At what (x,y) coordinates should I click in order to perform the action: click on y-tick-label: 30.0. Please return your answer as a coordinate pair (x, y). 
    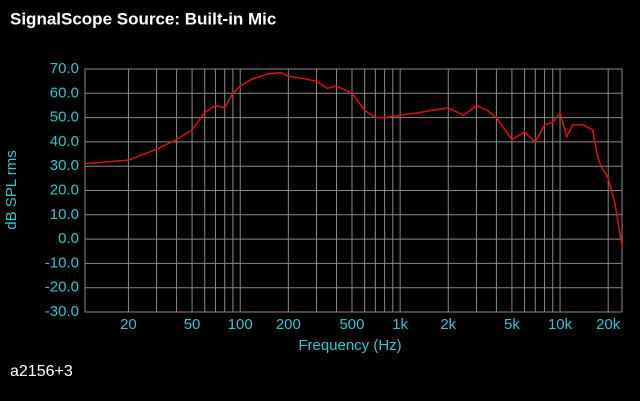
    Looking at the image, I should click on (64, 165).